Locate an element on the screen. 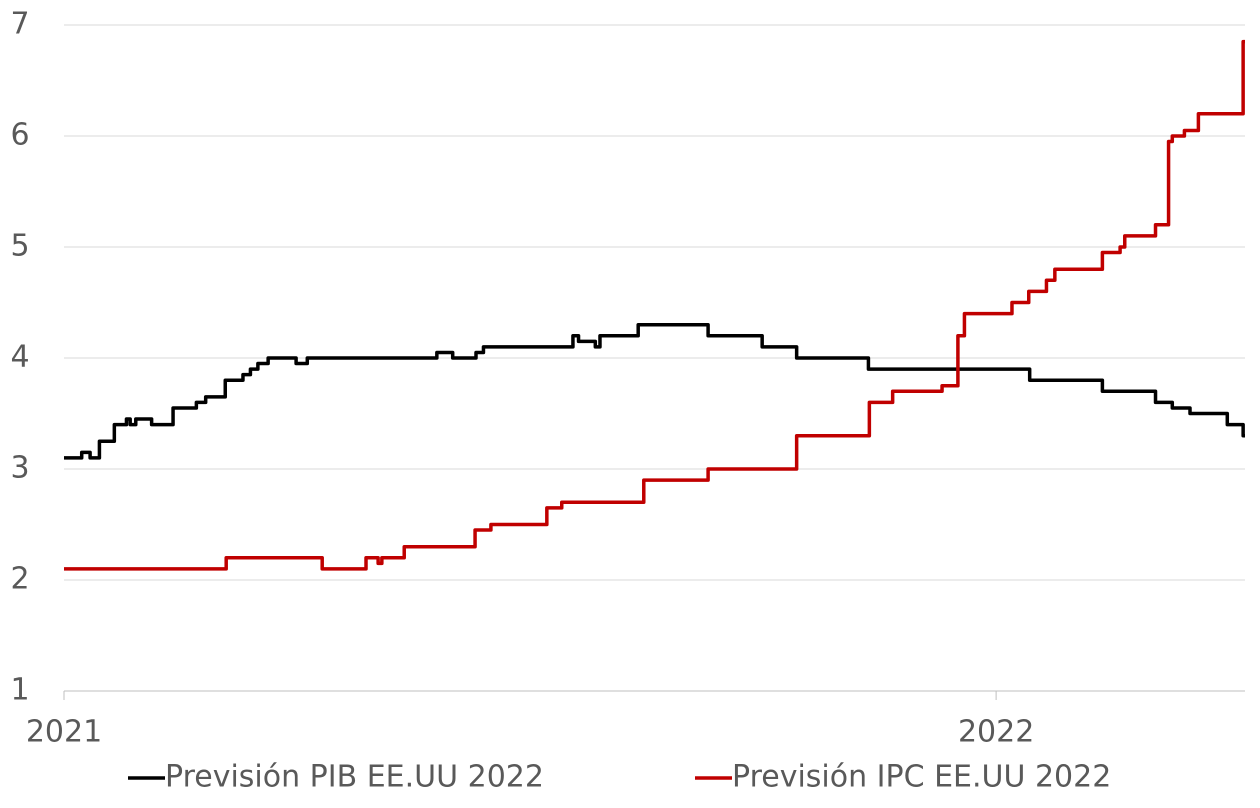 The image size is (1260, 808). legend-label: Previsión PIB EE.UU 2022 is located at coordinates (354, 777).